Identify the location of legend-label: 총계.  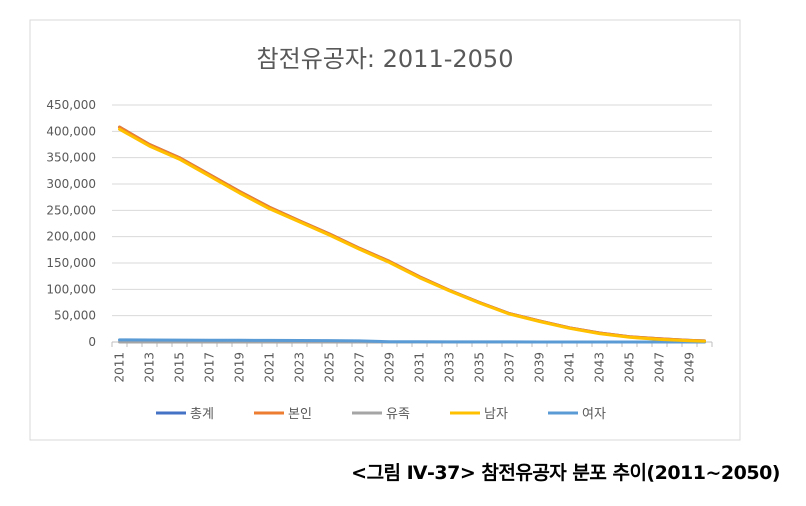
(202, 414).